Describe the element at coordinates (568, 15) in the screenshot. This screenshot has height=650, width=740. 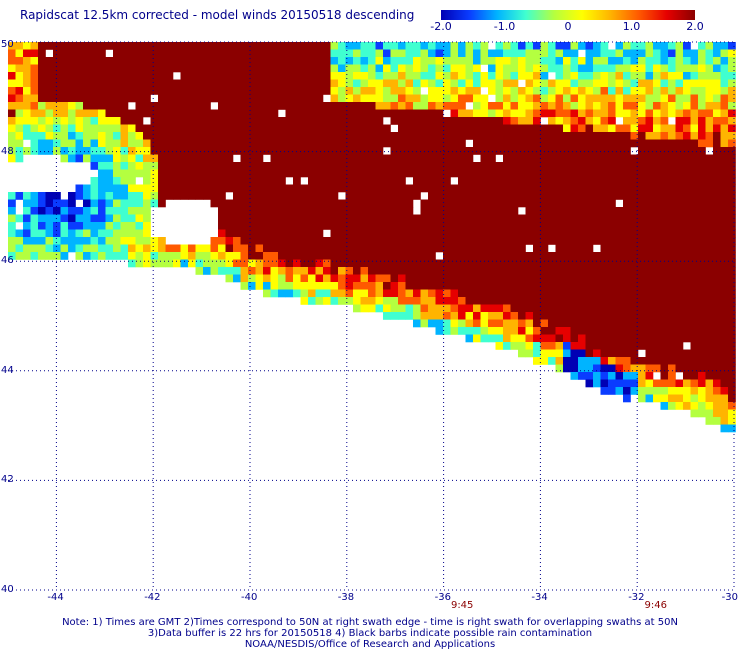
I see `colorbar-gradient` at that location.